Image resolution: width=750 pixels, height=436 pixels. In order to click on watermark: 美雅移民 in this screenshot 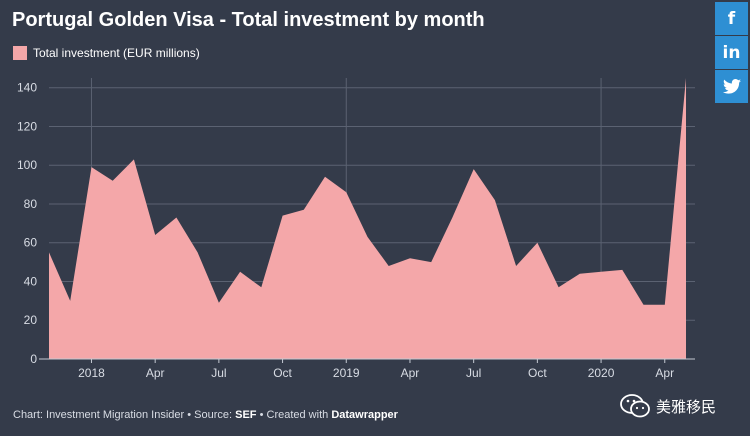, I will do `click(668, 406)`.